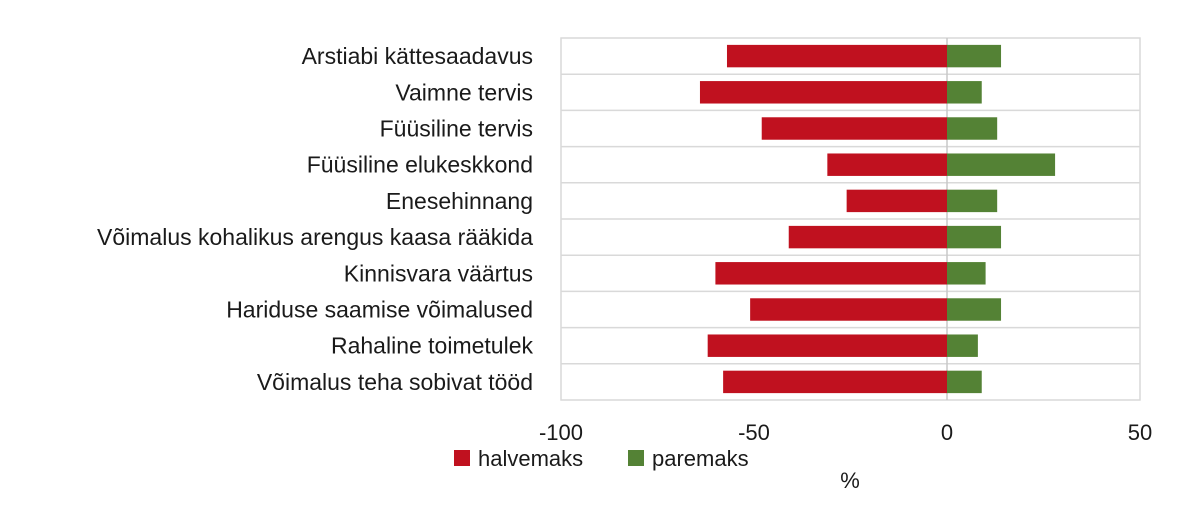  Describe the element at coordinates (438, 273) in the screenshot. I see `category-label: Kinnisvara väärtus` at that location.